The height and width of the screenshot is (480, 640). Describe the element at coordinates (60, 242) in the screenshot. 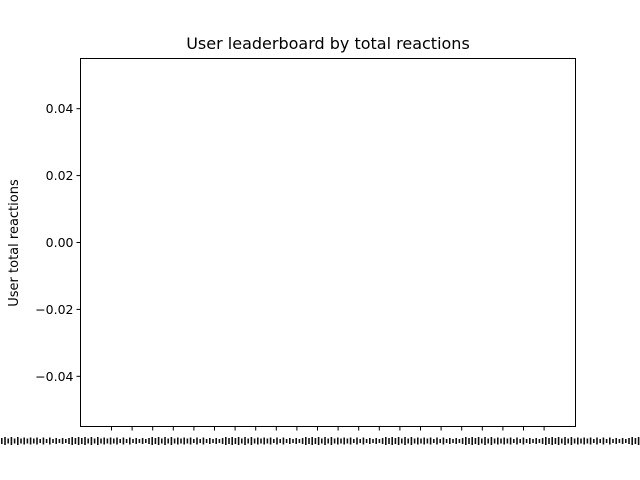

I see `y-tick-label: 0.00` at that location.